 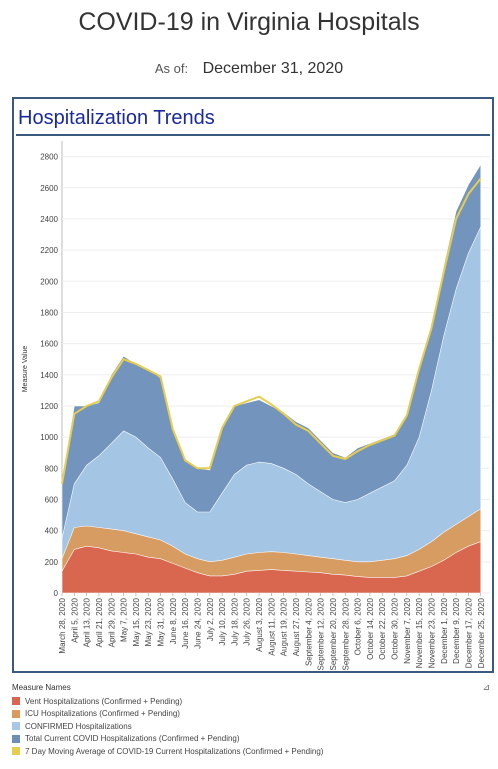 I want to click on x-tick-label: September 28, 2020, so click(x=345, y=633).